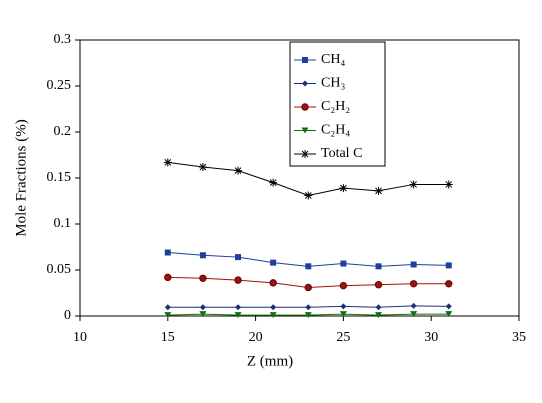  Describe the element at coordinates (67, 315) in the screenshot. I see `y-tick-label: 0` at that location.